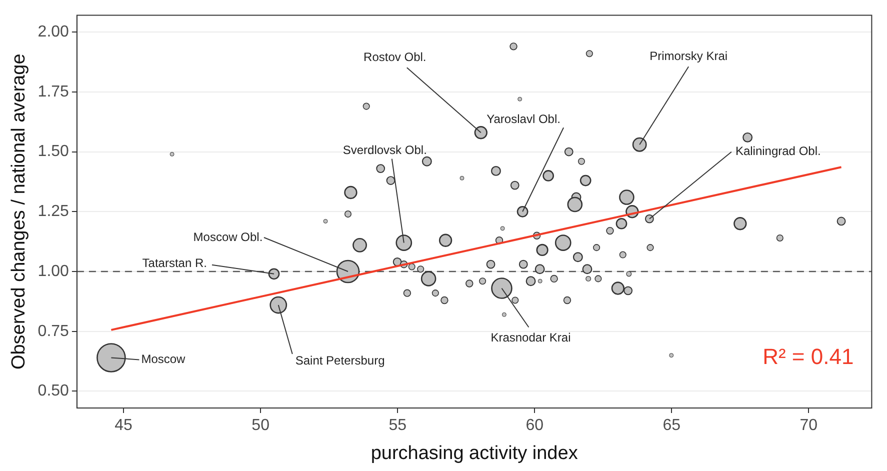 The height and width of the screenshot is (471, 887). I want to click on x-tick-label: 65, so click(671, 425).